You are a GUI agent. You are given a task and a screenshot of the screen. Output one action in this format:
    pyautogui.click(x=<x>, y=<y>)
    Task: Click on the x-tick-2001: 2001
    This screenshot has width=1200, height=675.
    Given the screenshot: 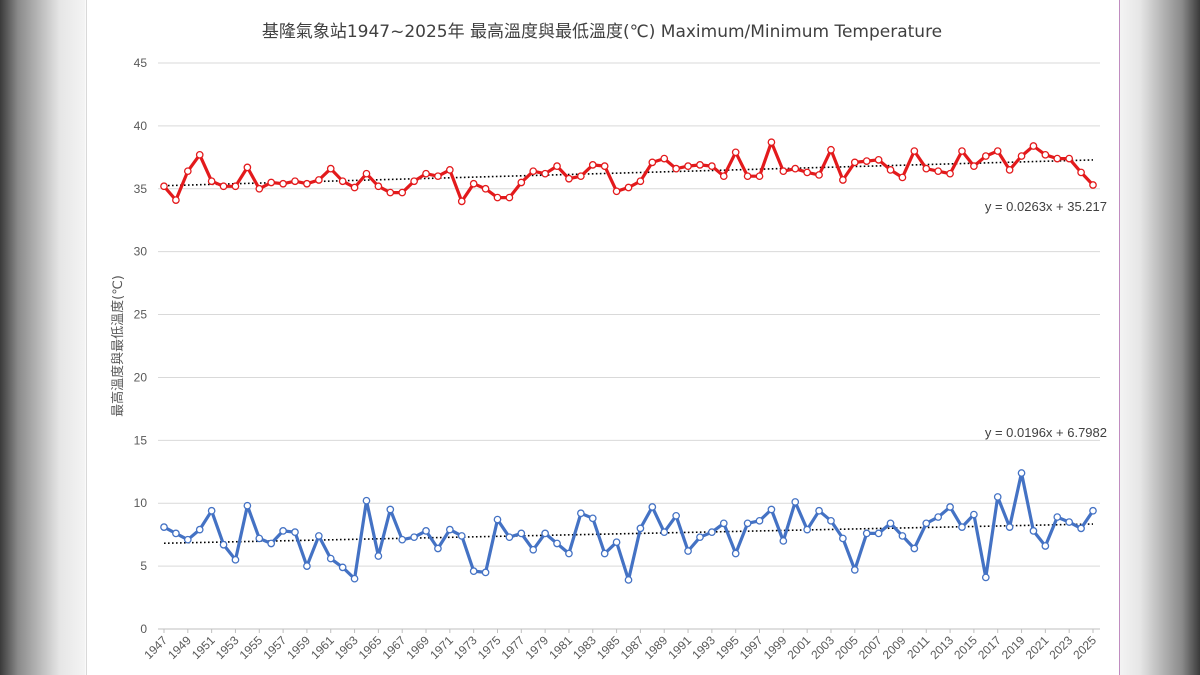 What is the action you would take?
    pyautogui.click(x=798, y=647)
    